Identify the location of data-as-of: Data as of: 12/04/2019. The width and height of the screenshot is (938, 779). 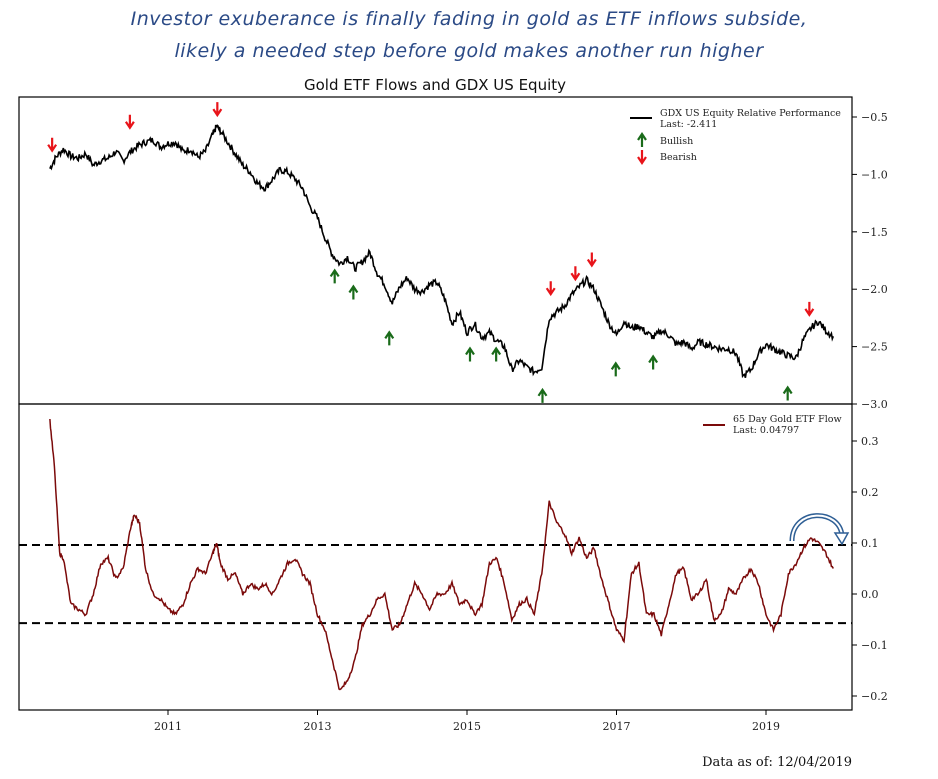
(777, 762).